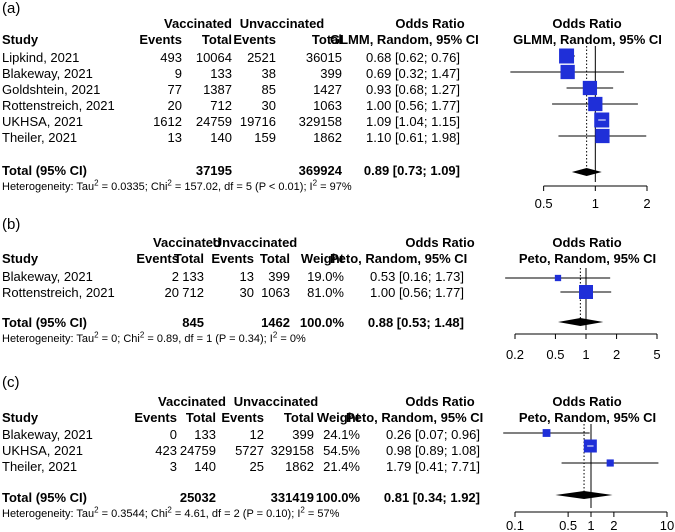 This screenshot has height=532, width=675. What do you see at coordinates (216, 39) in the screenshot?
I see `total1-header: Total` at bounding box center [216, 39].